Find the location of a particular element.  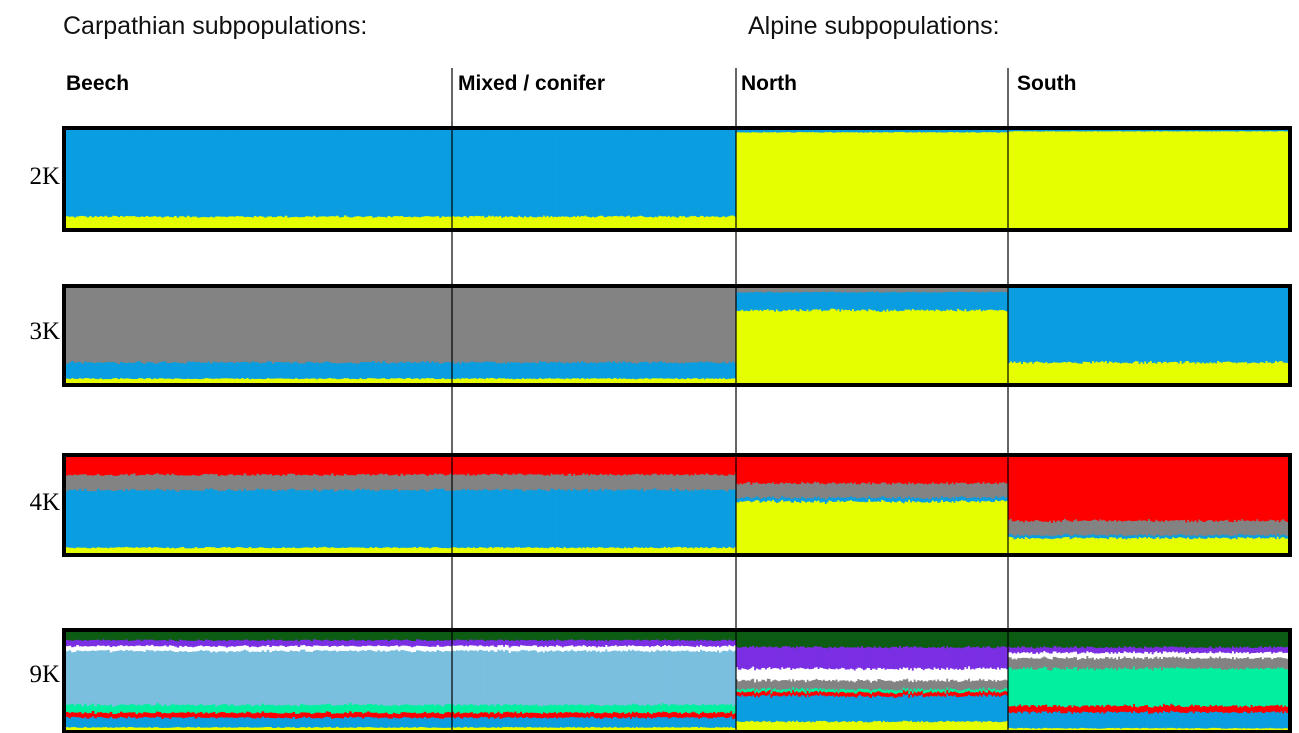

bar-segment-red is located at coordinates (170, 466).